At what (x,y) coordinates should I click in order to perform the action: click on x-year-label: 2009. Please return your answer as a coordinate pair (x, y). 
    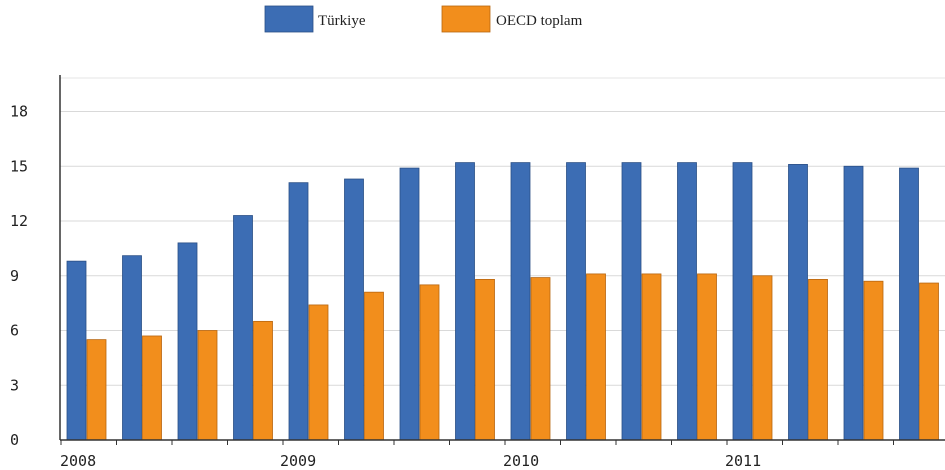
    Looking at the image, I should click on (298, 461).